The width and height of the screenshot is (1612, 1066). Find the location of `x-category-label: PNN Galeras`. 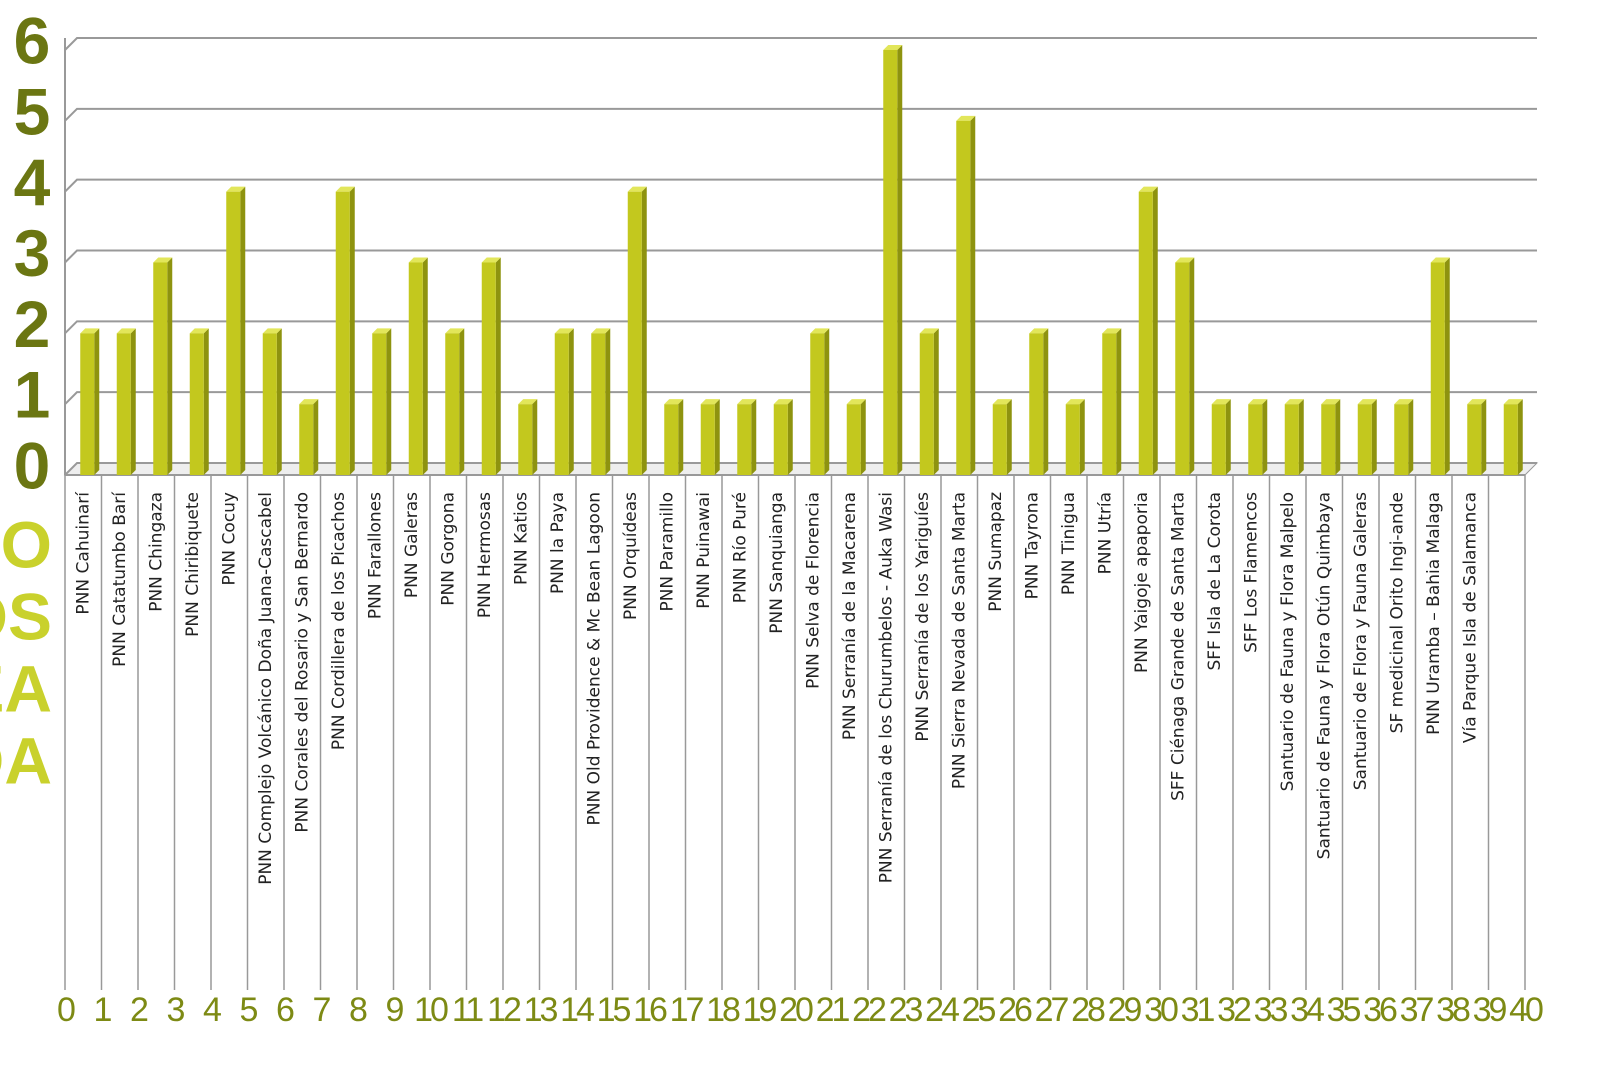

x-category-label: PNN Galeras is located at coordinates (412, 545).